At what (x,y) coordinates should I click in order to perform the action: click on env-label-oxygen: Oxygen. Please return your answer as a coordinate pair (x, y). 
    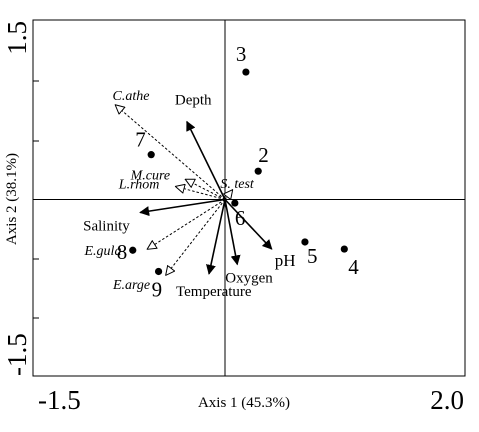
    Looking at the image, I should click on (249, 278).